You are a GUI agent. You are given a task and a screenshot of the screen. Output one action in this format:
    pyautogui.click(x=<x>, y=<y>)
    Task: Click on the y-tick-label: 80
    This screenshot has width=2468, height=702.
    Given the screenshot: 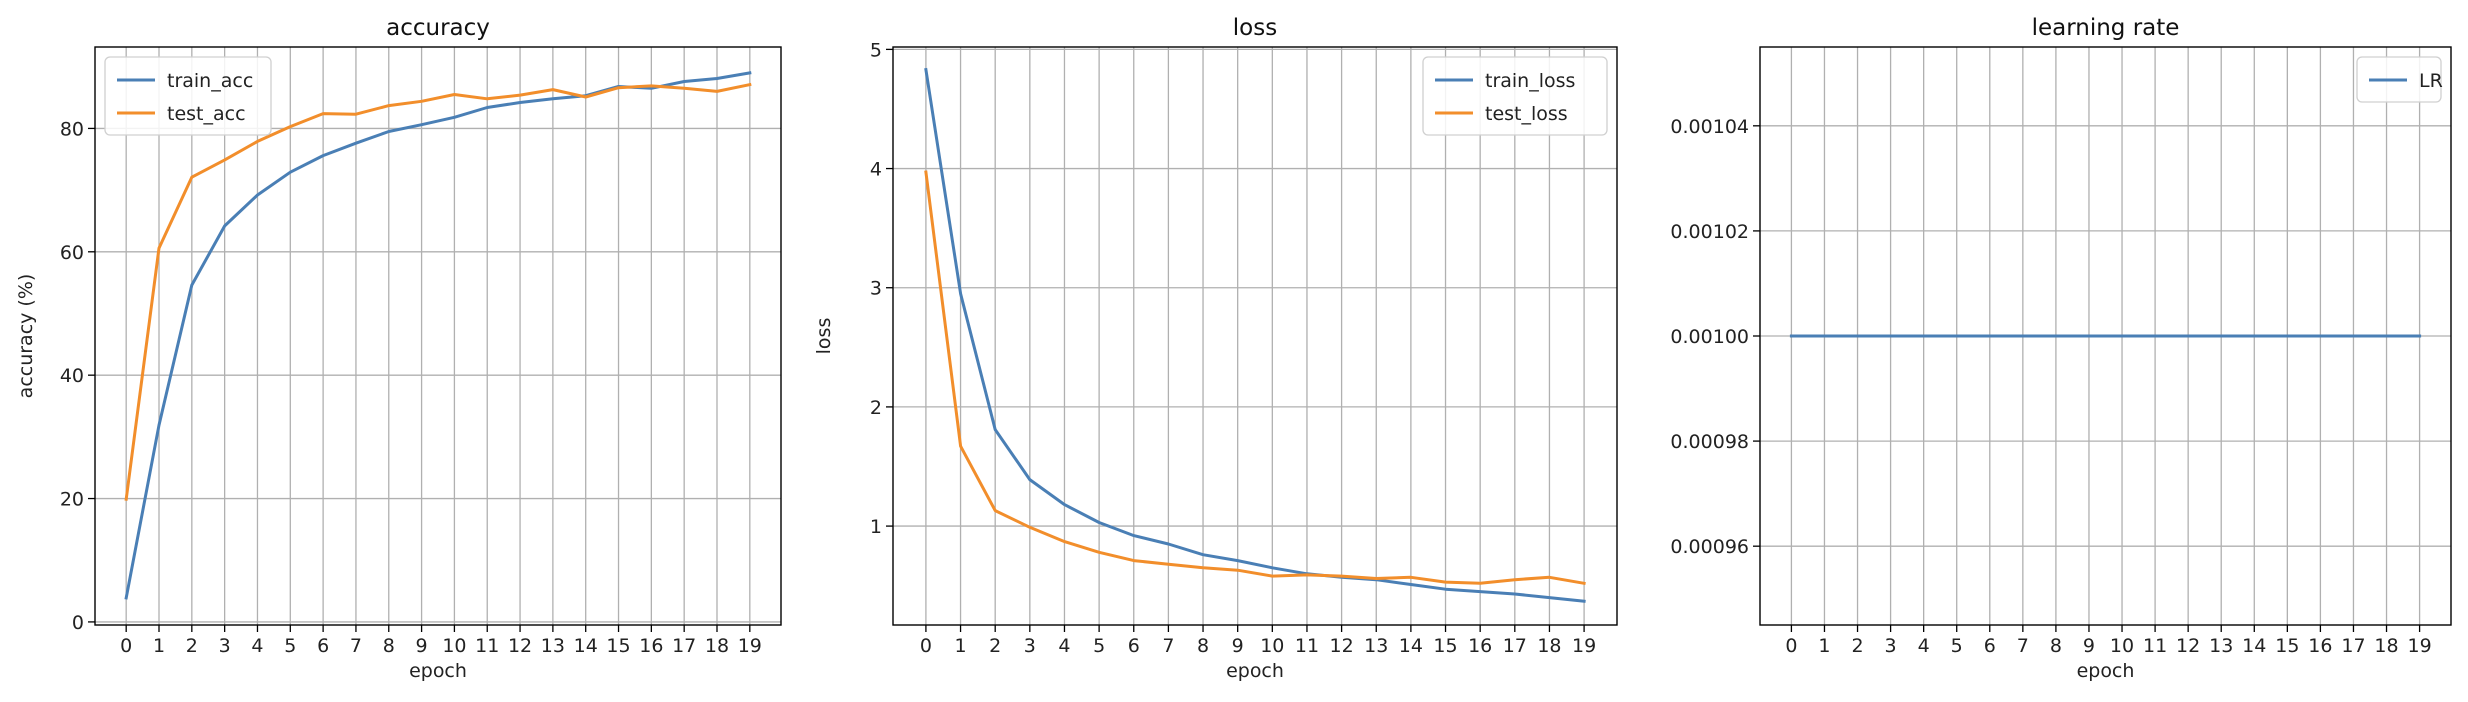 What is the action you would take?
    pyautogui.click(x=72, y=129)
    